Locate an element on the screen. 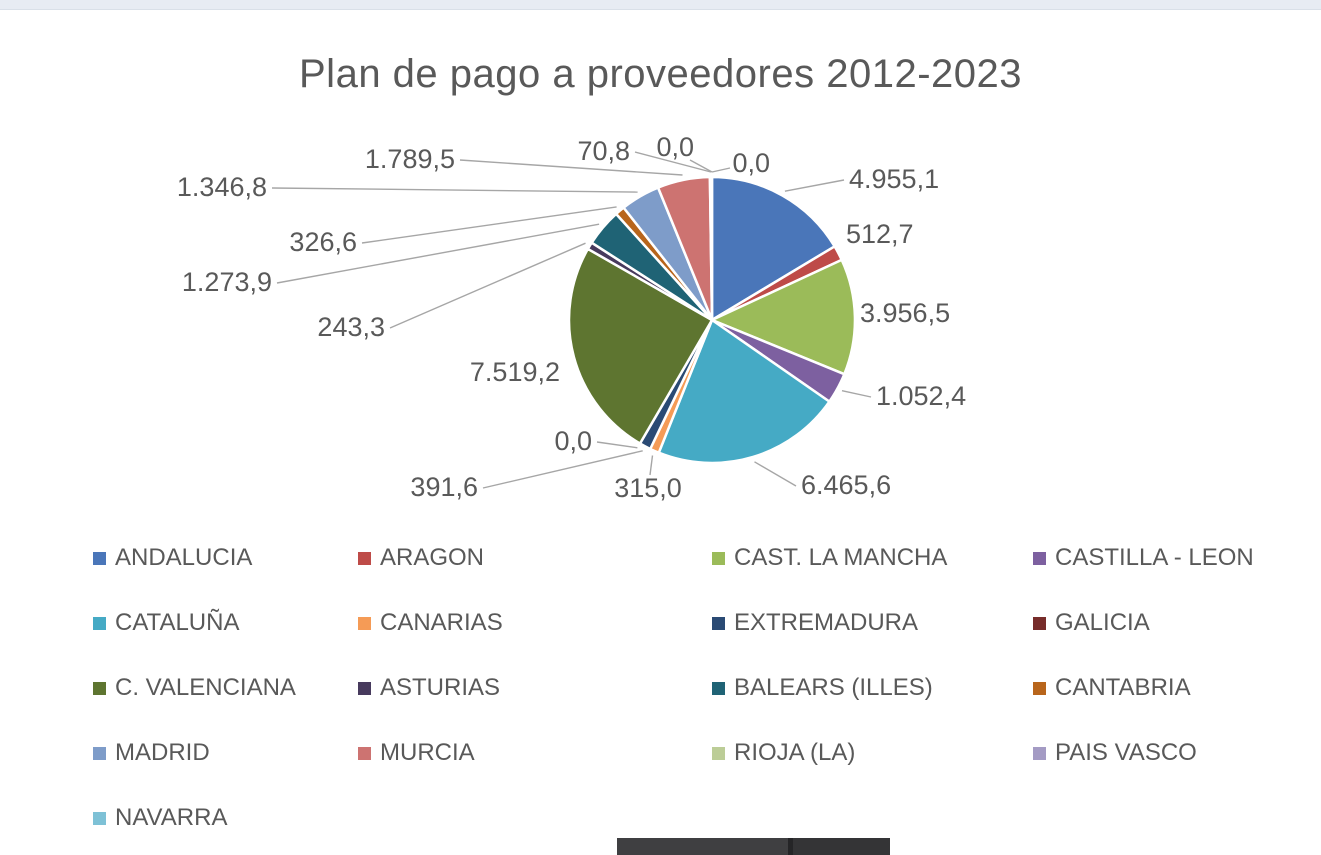  data-label-navarra: 0,0 is located at coordinates (751, 163).